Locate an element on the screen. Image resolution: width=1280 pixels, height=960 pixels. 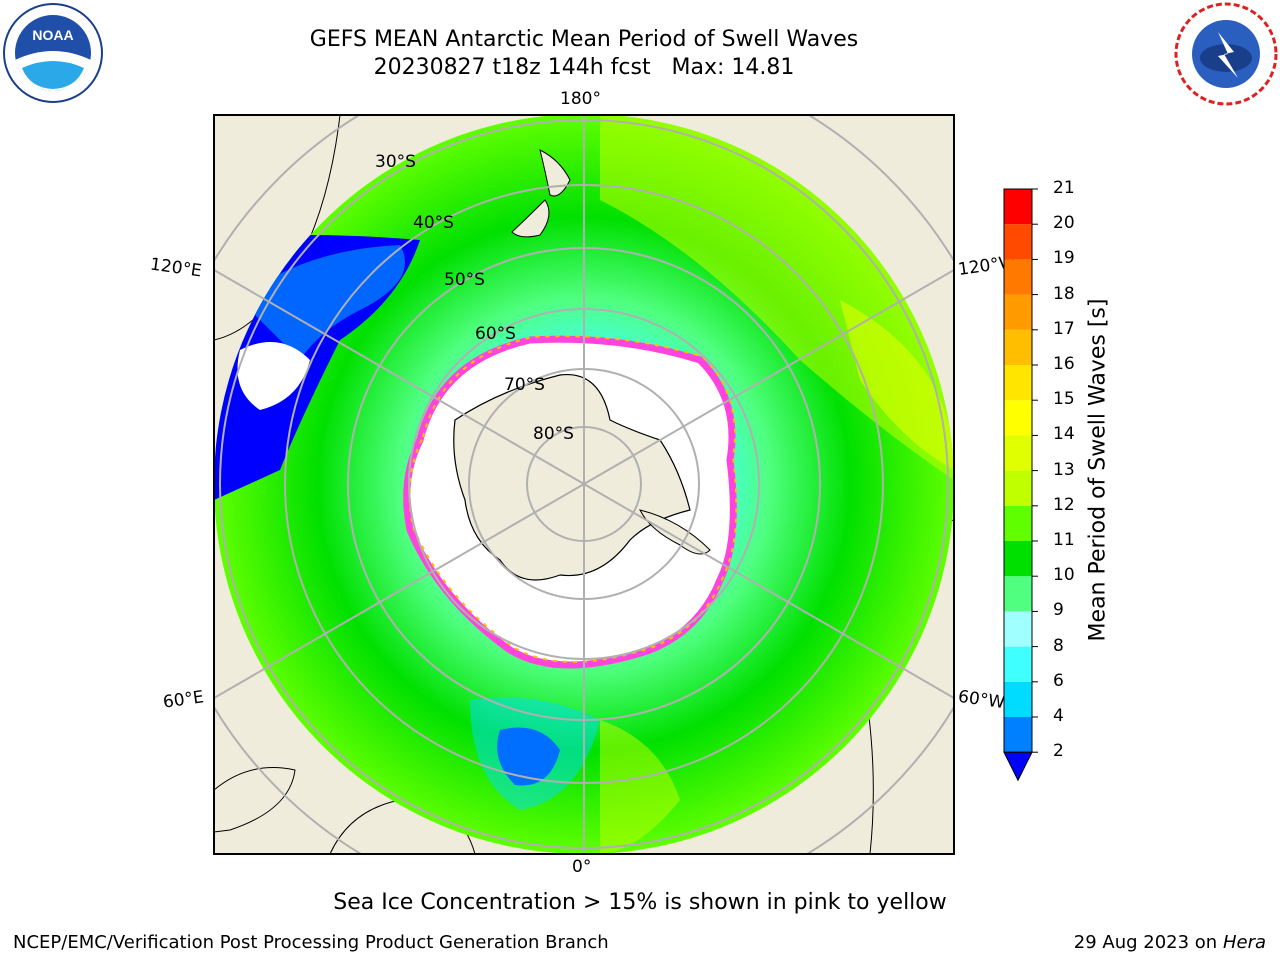
lat-label-30s: 30°S is located at coordinates (395, 162).